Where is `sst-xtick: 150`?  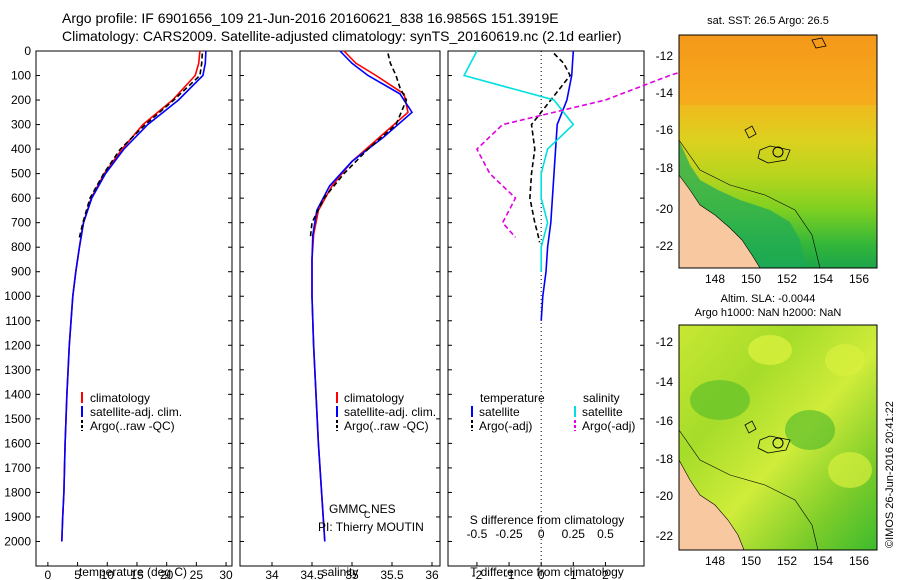 sst-xtick: 150 is located at coordinates (751, 279).